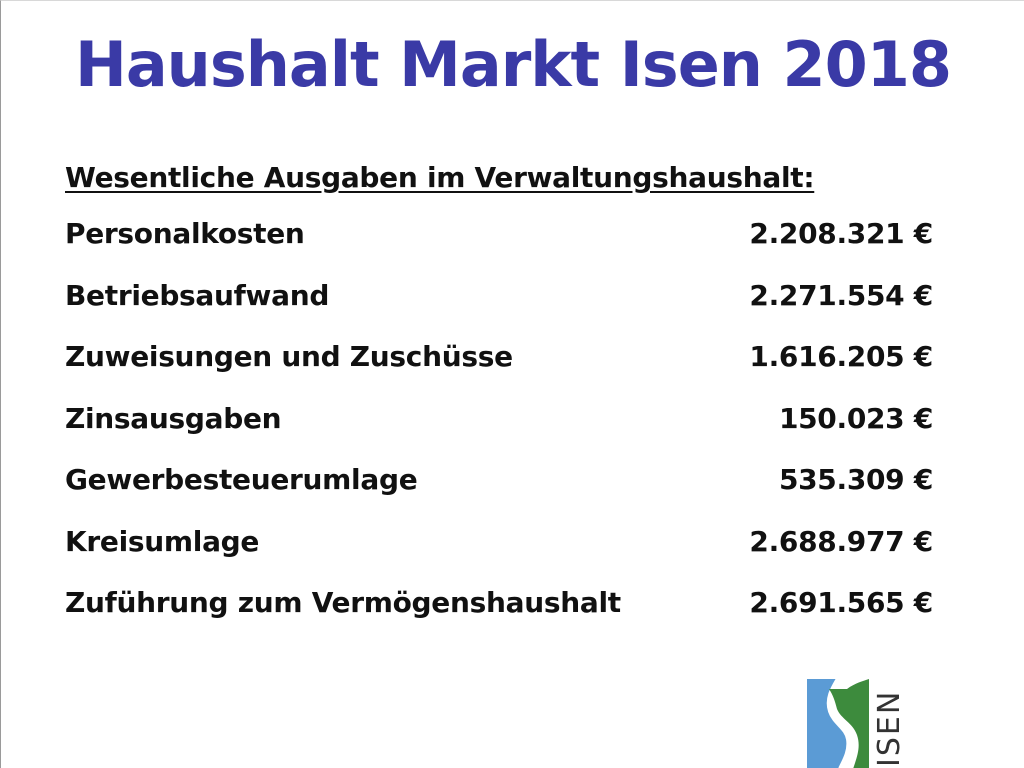 The height and width of the screenshot is (768, 1024). I want to click on list-item: Zinsausgaben 150.023 €, so click(499, 433).